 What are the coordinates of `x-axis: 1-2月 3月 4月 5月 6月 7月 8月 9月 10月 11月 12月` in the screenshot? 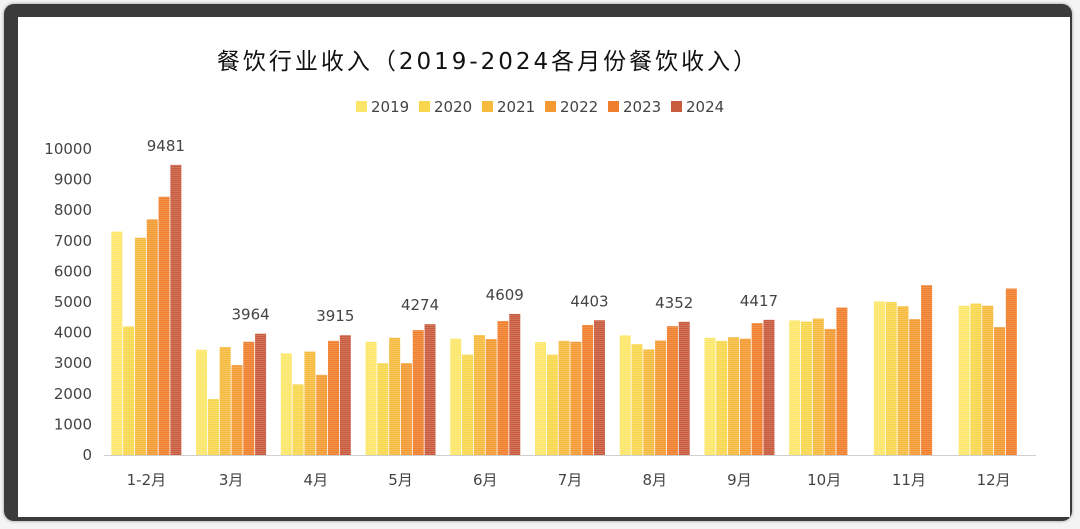 It's located at (570, 472).